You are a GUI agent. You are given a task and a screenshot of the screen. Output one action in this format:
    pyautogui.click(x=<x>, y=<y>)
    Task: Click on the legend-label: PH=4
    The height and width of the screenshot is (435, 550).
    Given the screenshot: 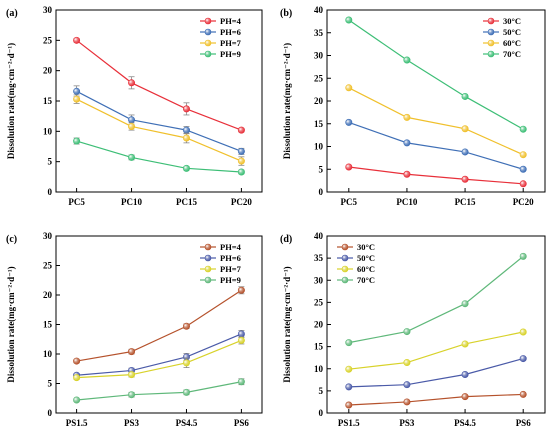 What is the action you would take?
    pyautogui.click(x=231, y=247)
    